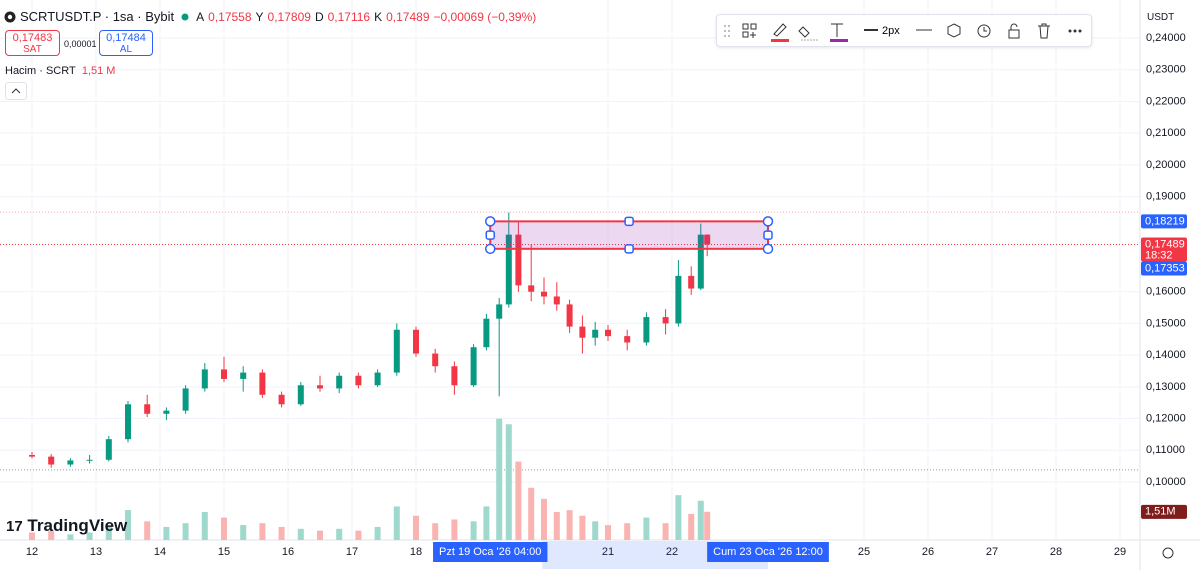  Describe the element at coordinates (1075, 31) in the screenshot. I see `more-icon` at that location.